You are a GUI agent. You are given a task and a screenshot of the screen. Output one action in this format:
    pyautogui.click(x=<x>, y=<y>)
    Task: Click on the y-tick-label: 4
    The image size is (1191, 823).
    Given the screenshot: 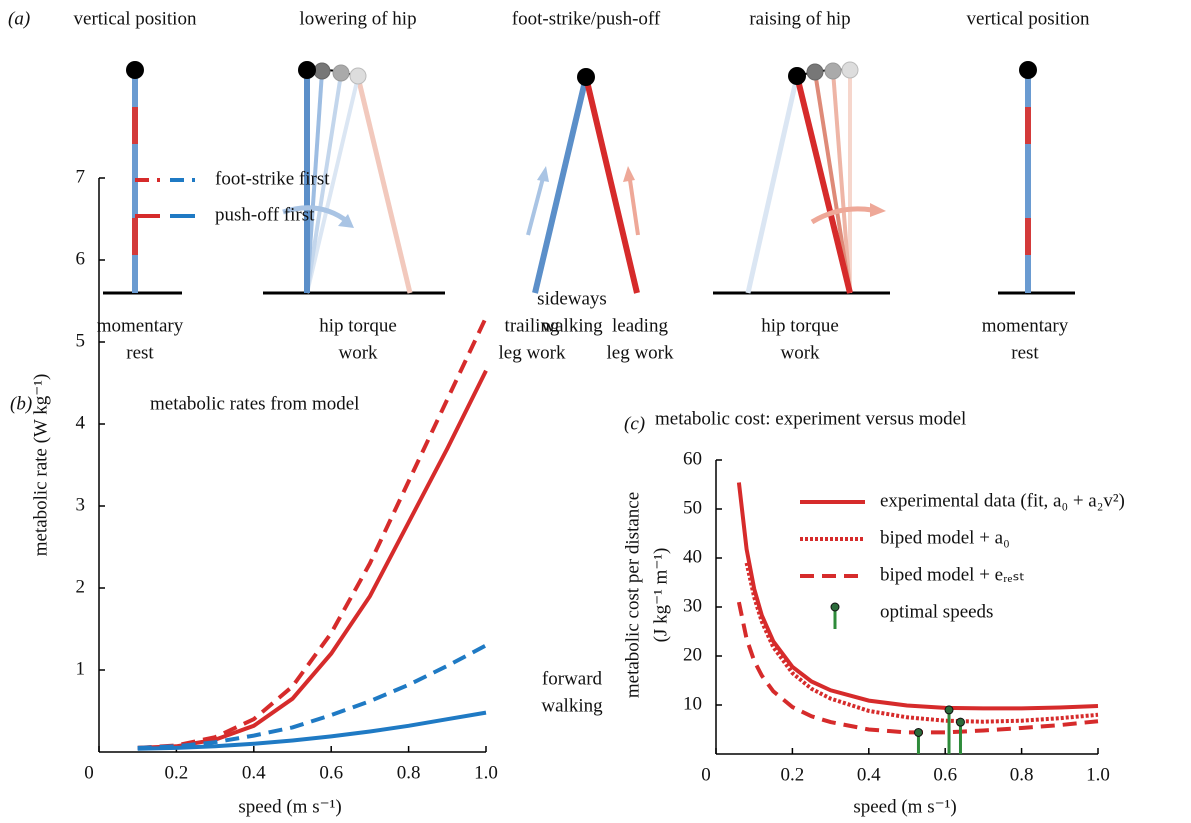 What is the action you would take?
    pyautogui.click(x=81, y=422)
    